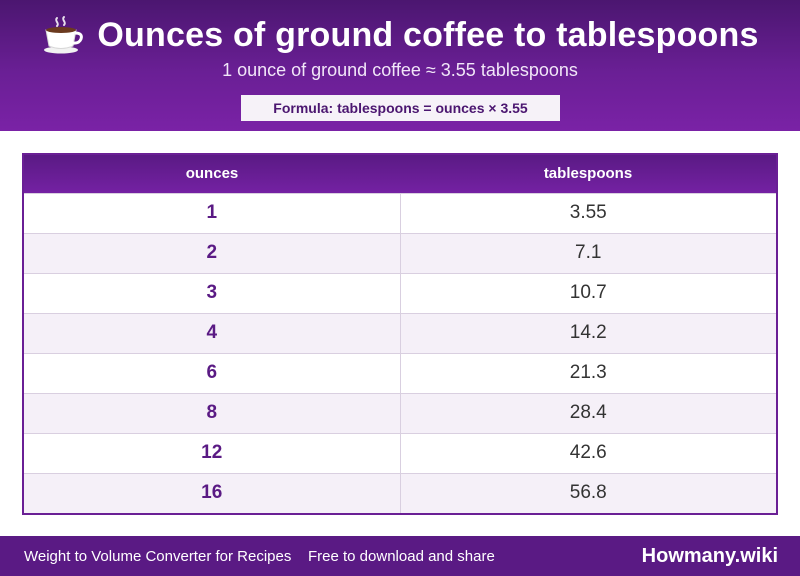 The image size is (800, 576). What do you see at coordinates (212, 174) in the screenshot?
I see `column-header-ounces: ounces` at bounding box center [212, 174].